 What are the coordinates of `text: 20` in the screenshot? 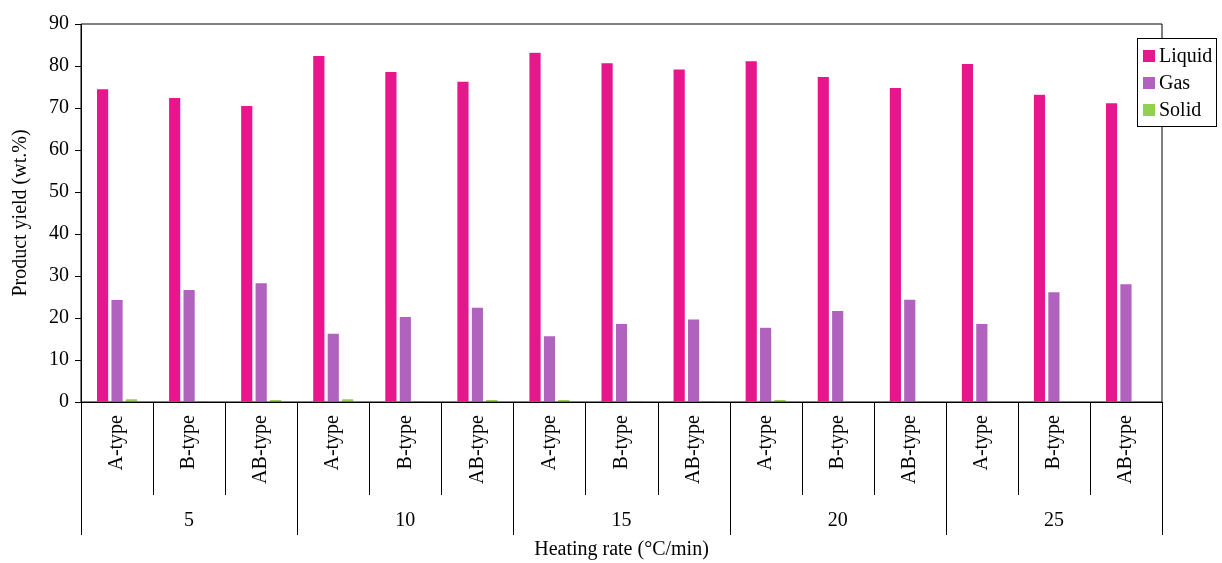 It's located at (837, 519).